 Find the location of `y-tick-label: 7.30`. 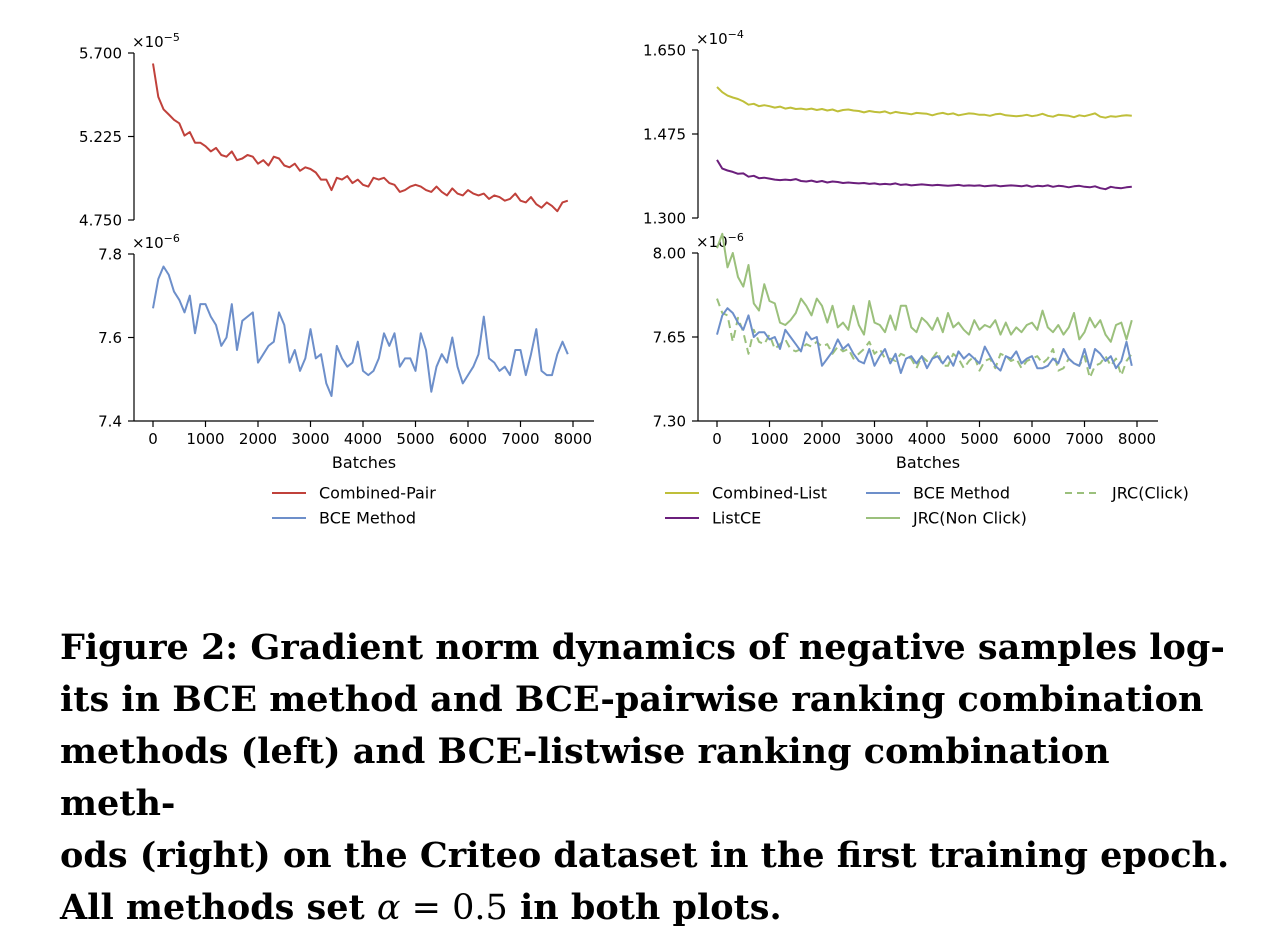

y-tick-label: 7.30 is located at coordinates (669, 422).